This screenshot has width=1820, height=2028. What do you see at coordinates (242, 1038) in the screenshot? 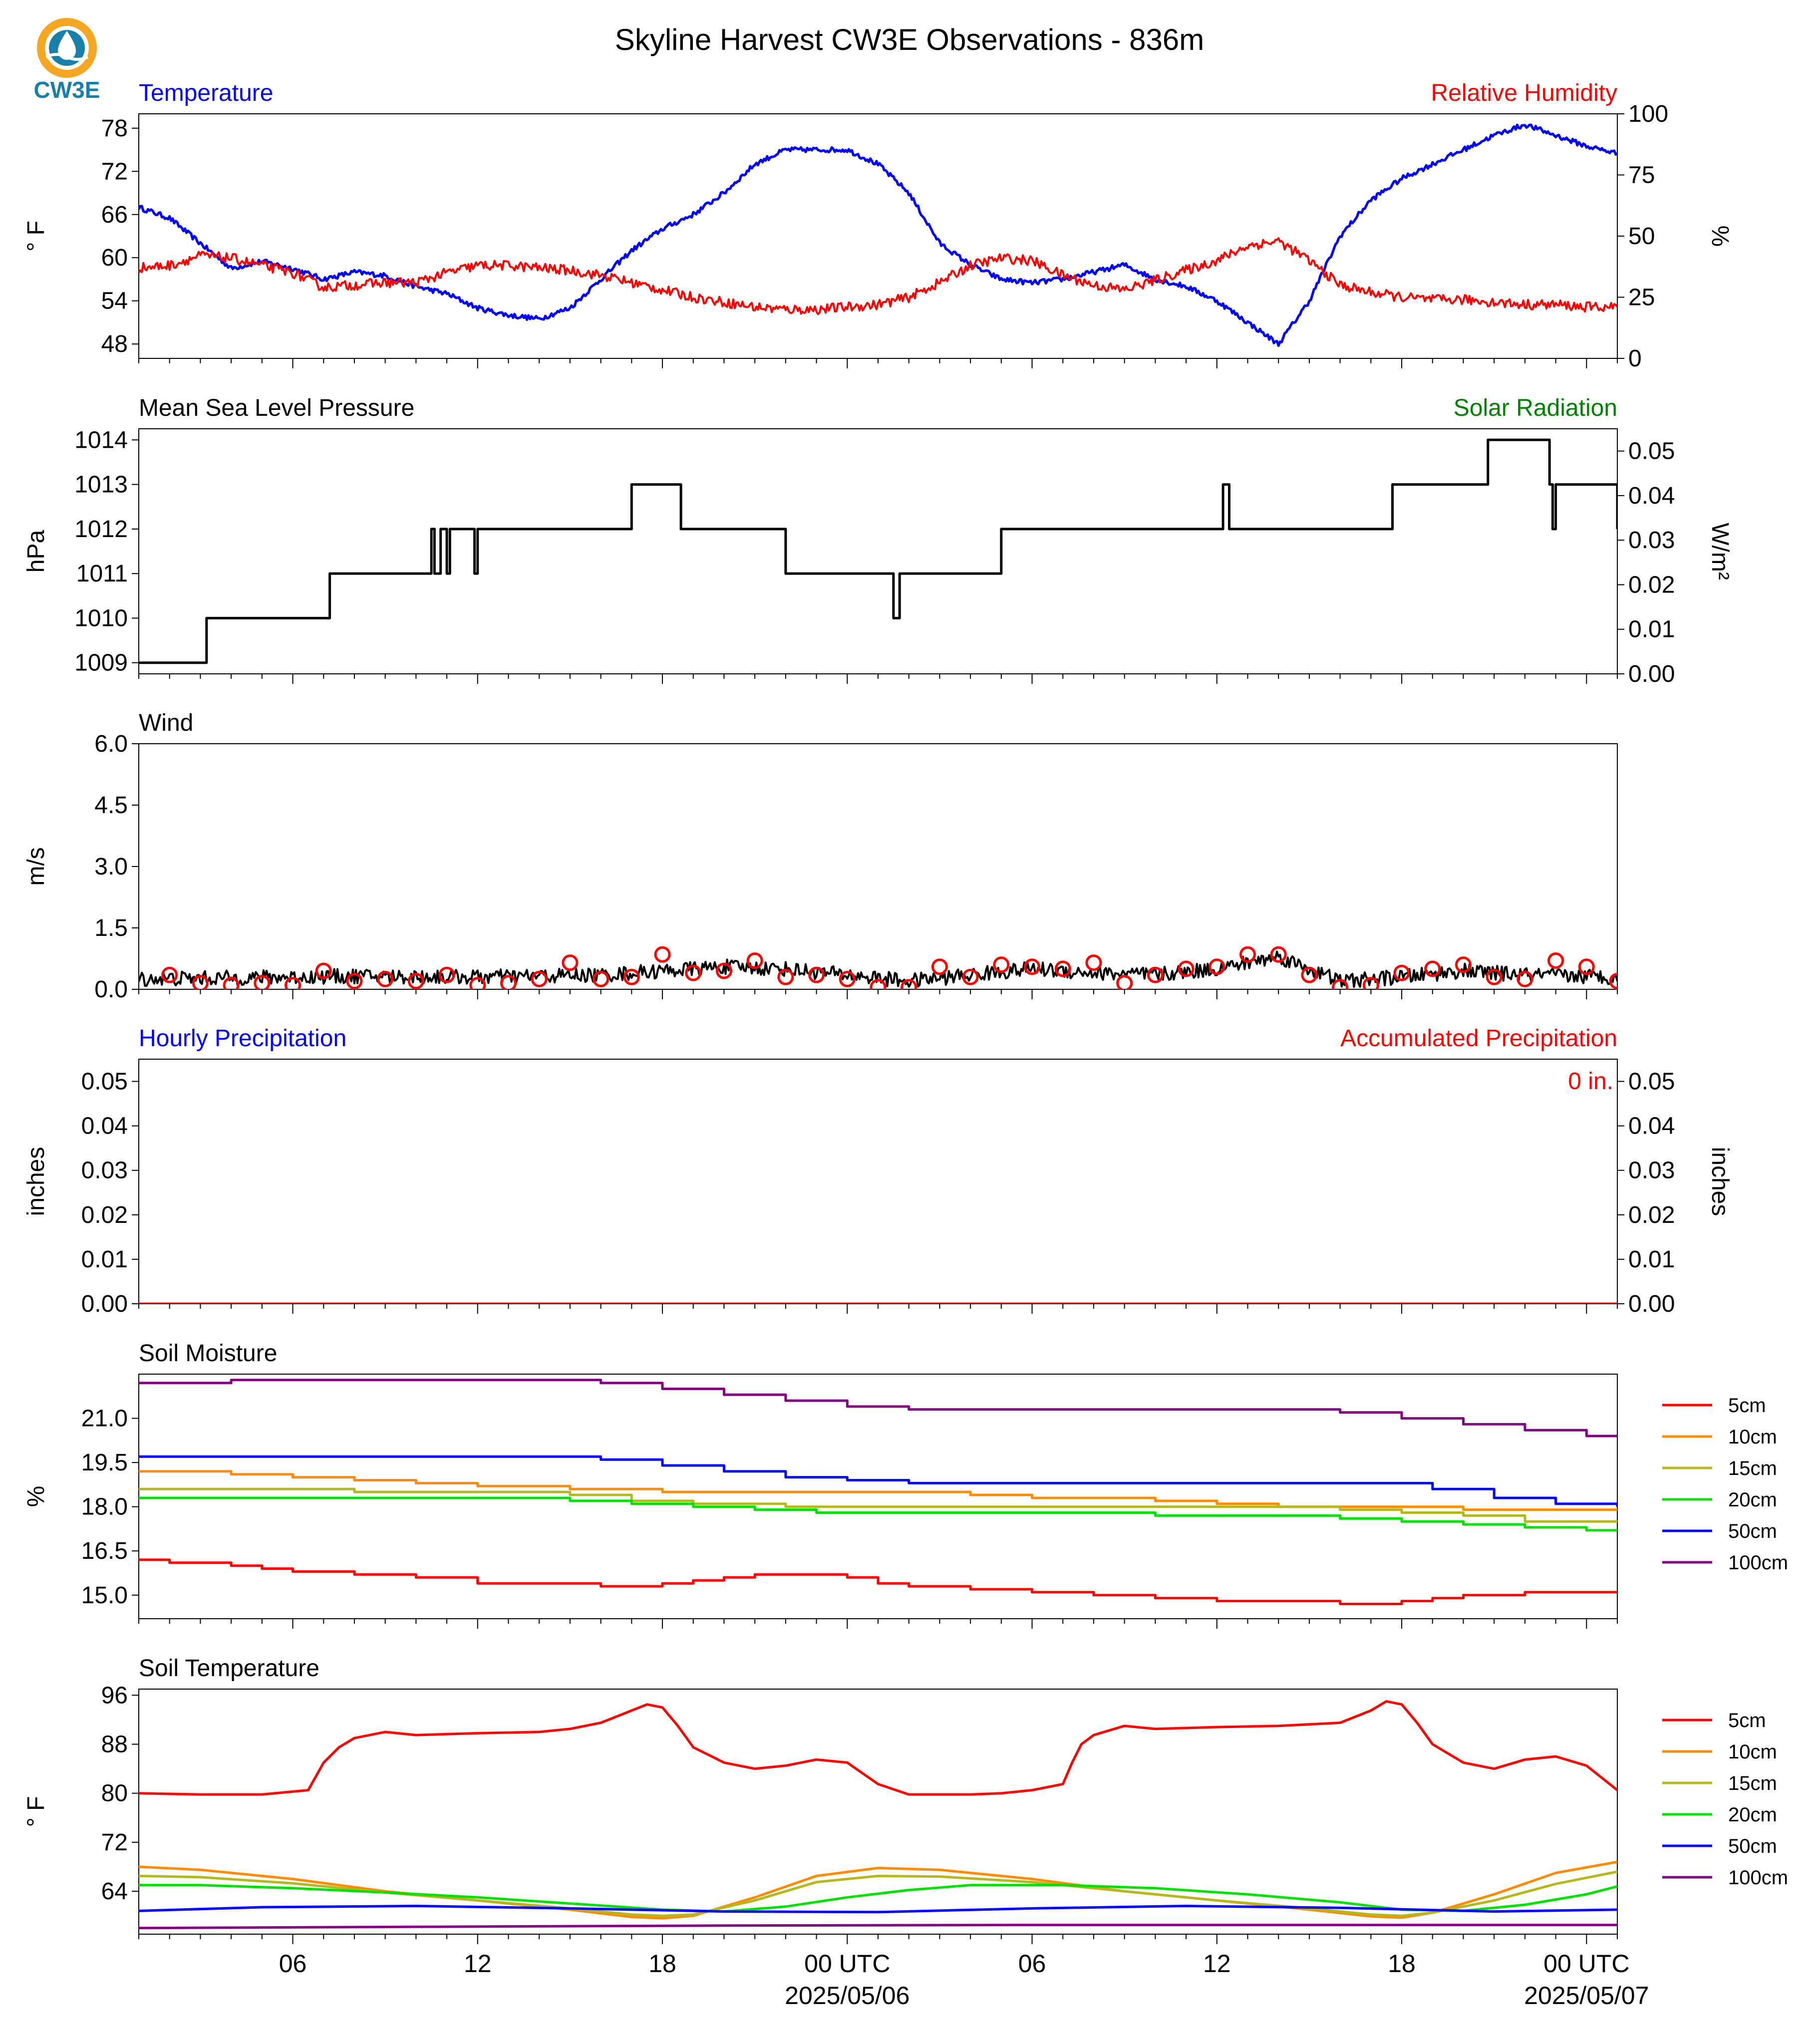
I see `panel-left-title: Hourly Precipitation` at bounding box center [242, 1038].